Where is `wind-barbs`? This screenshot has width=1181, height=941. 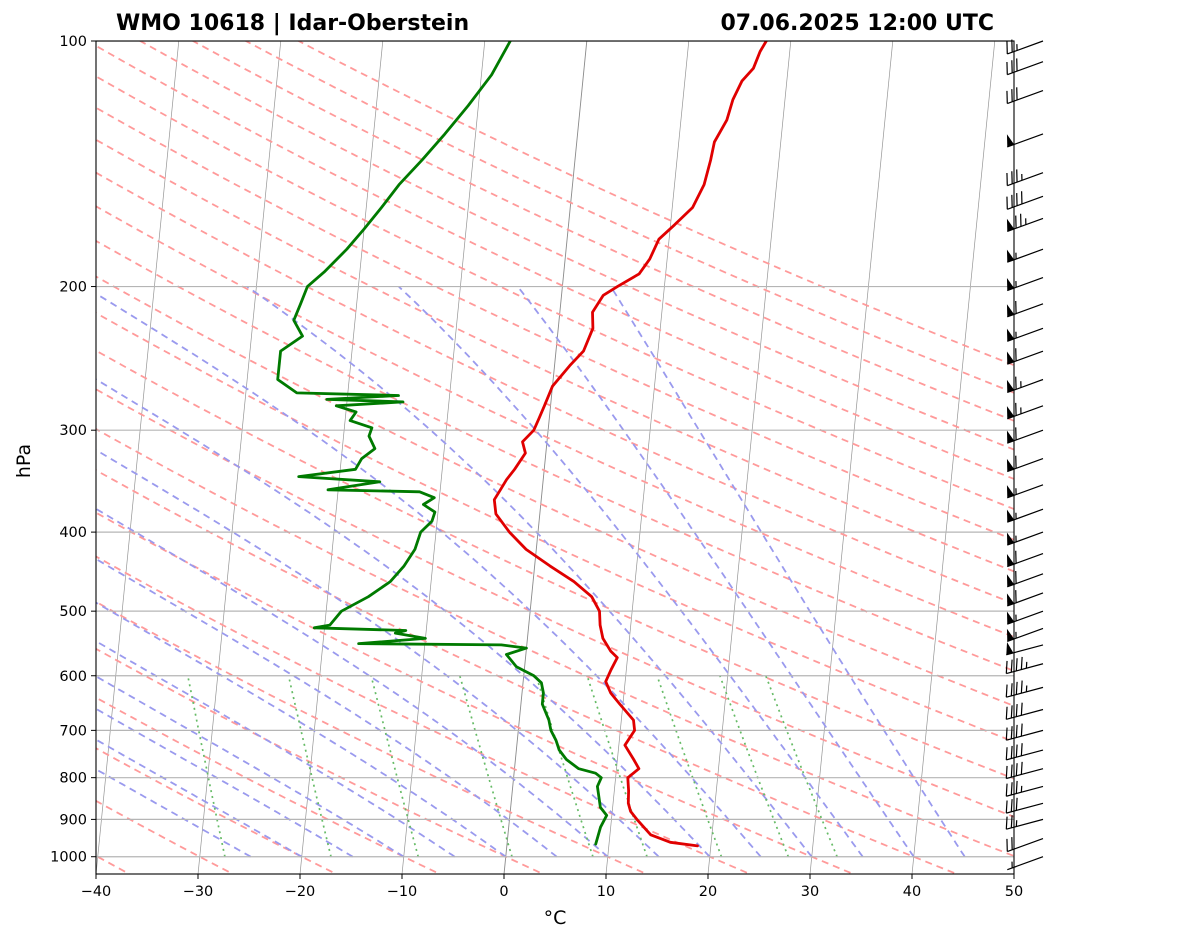 wind-barbs is located at coordinates (1024, 455).